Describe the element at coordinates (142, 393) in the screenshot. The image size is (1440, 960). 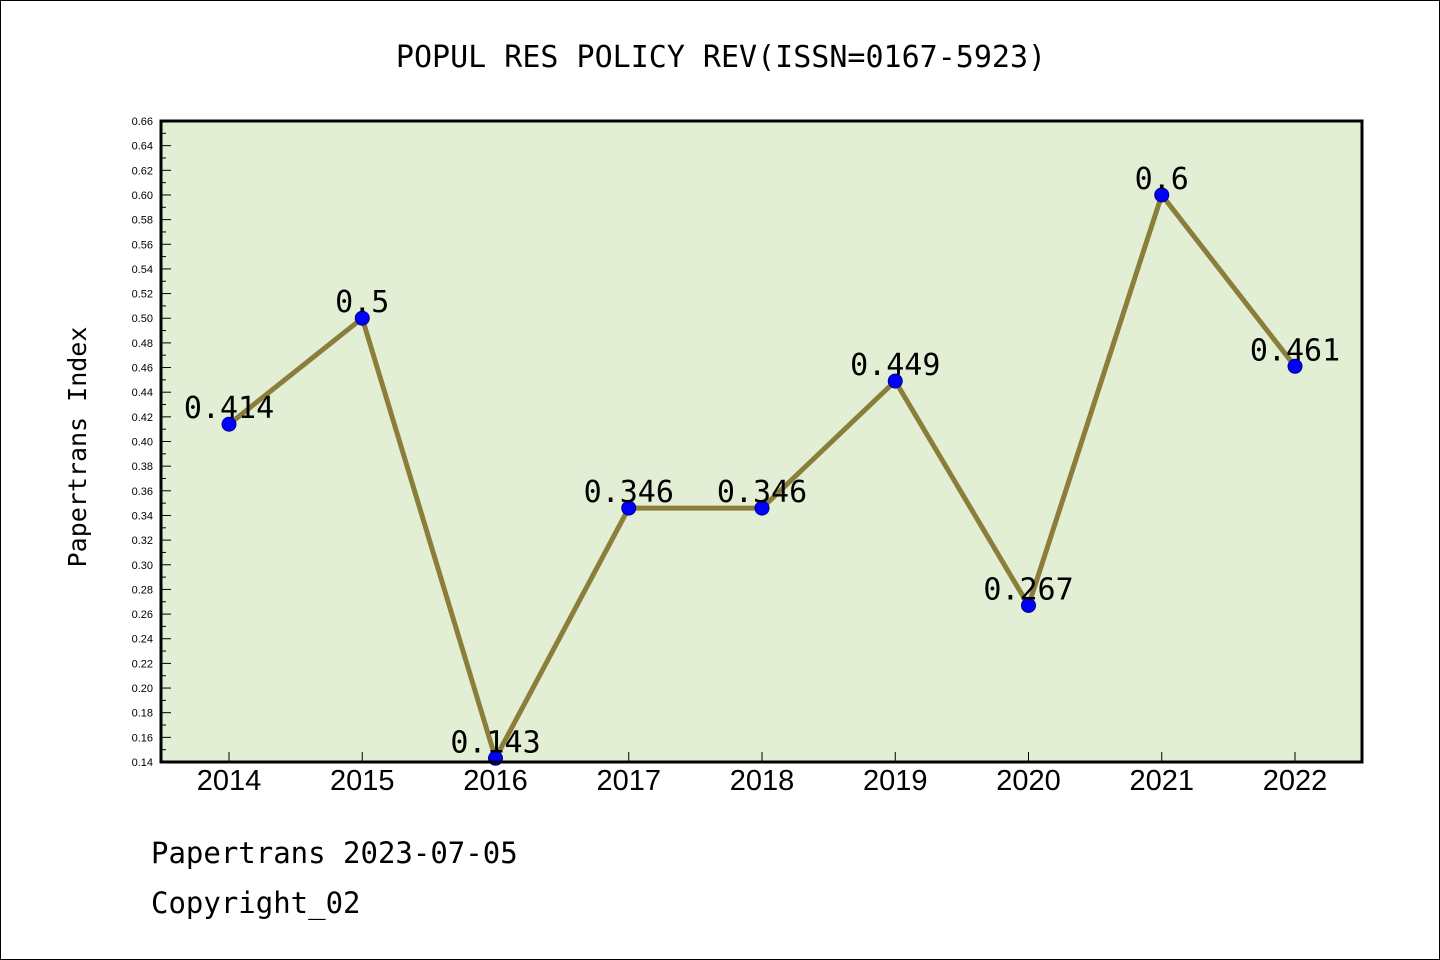
I see `y-tick-label: 0.44` at that location.